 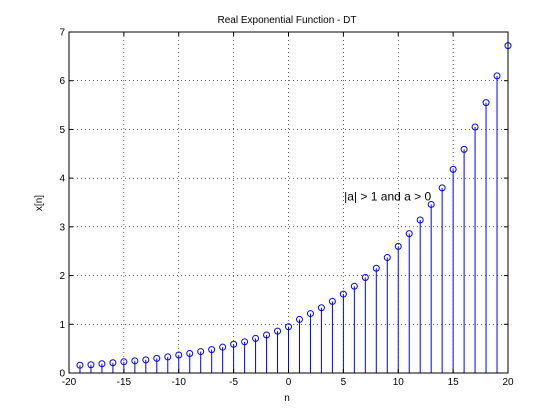 What do you see at coordinates (62, 325) in the screenshot?
I see `y-tick-label: 1` at bounding box center [62, 325].